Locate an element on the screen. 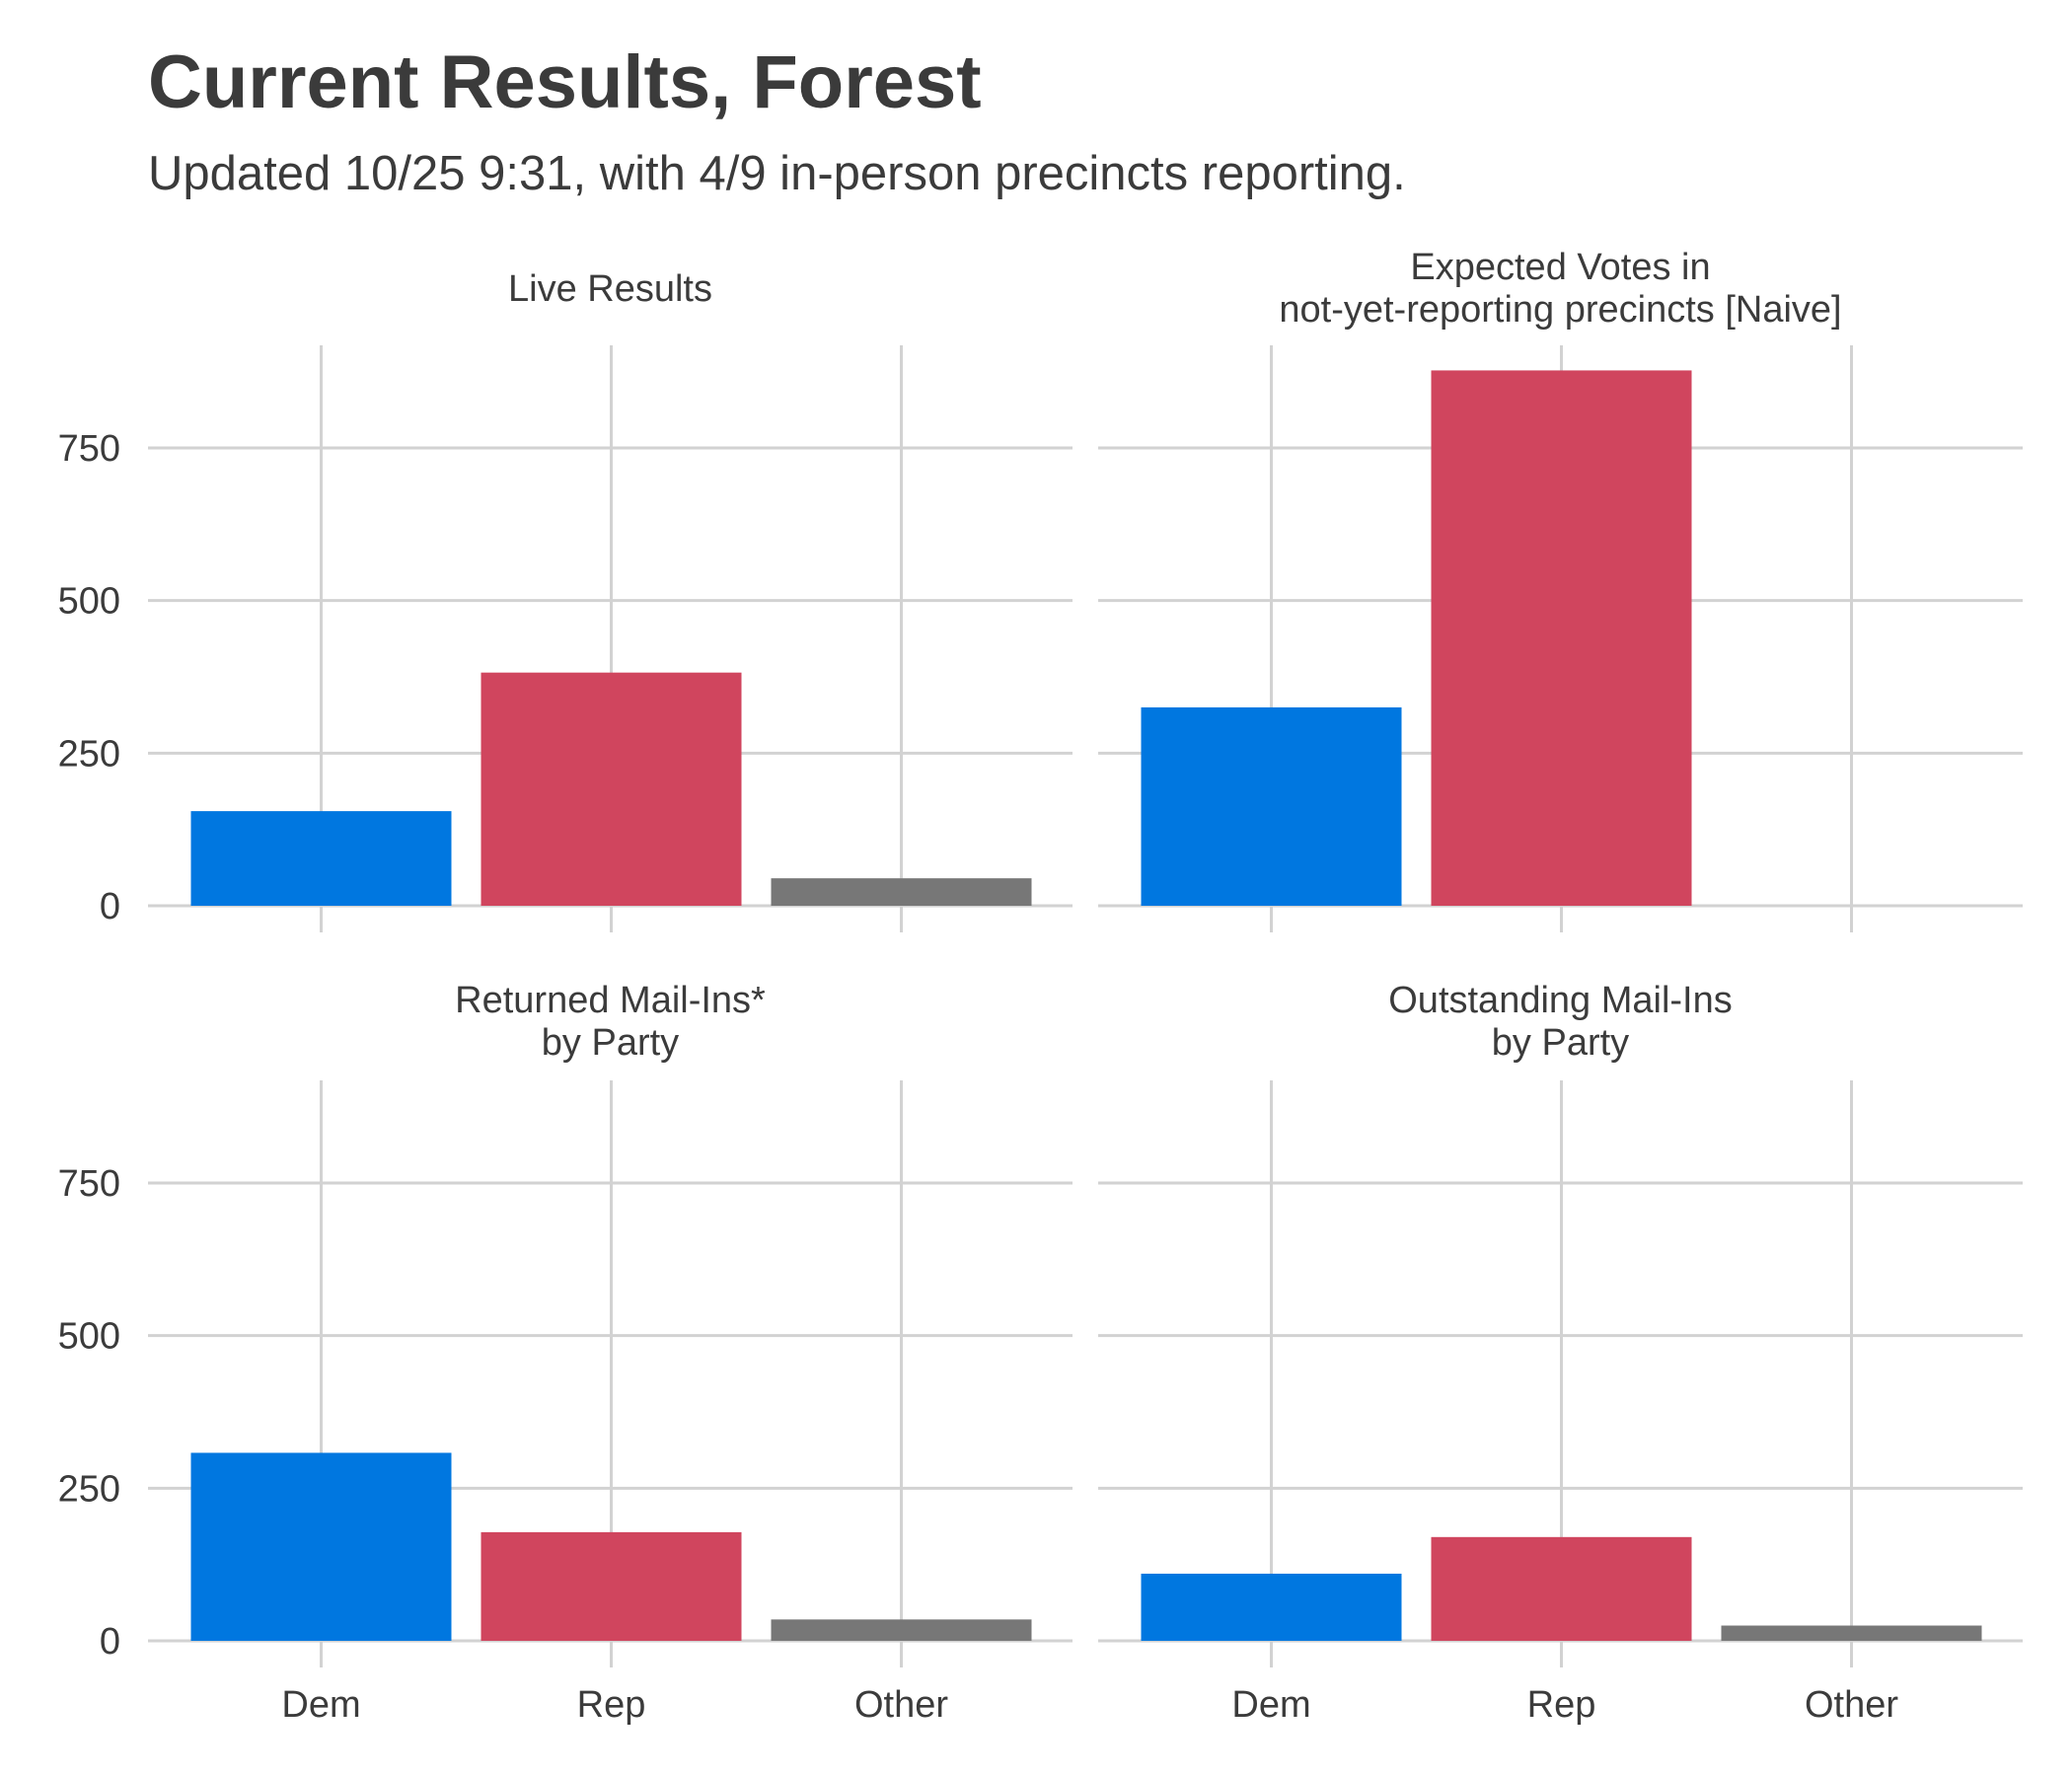 The height and width of the screenshot is (1776, 2072). panel-title: Outstanding Mail-Ins is located at coordinates (1561, 1001).